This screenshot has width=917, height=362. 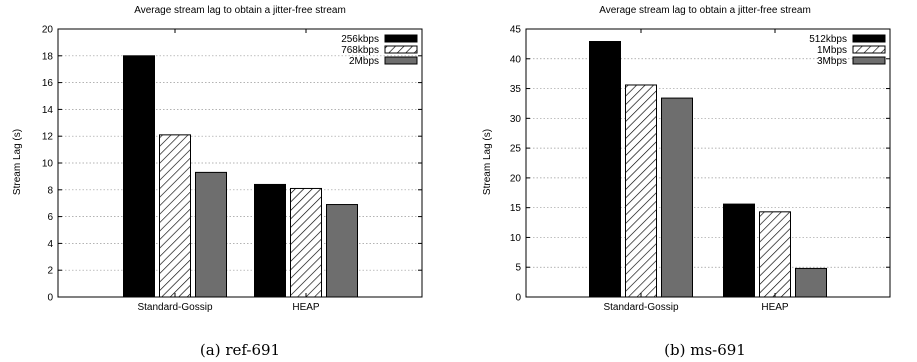 What do you see at coordinates (360, 50) in the screenshot?
I see `legend-label: 768kbps` at bounding box center [360, 50].